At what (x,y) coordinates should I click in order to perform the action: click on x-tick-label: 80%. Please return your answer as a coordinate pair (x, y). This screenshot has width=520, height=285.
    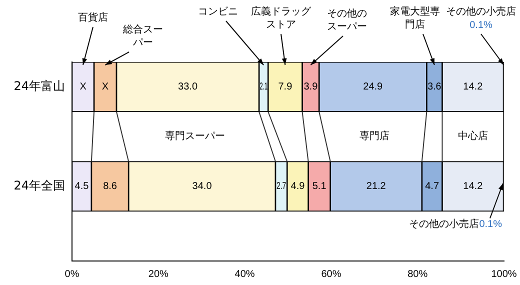
    Looking at the image, I should click on (418, 274).